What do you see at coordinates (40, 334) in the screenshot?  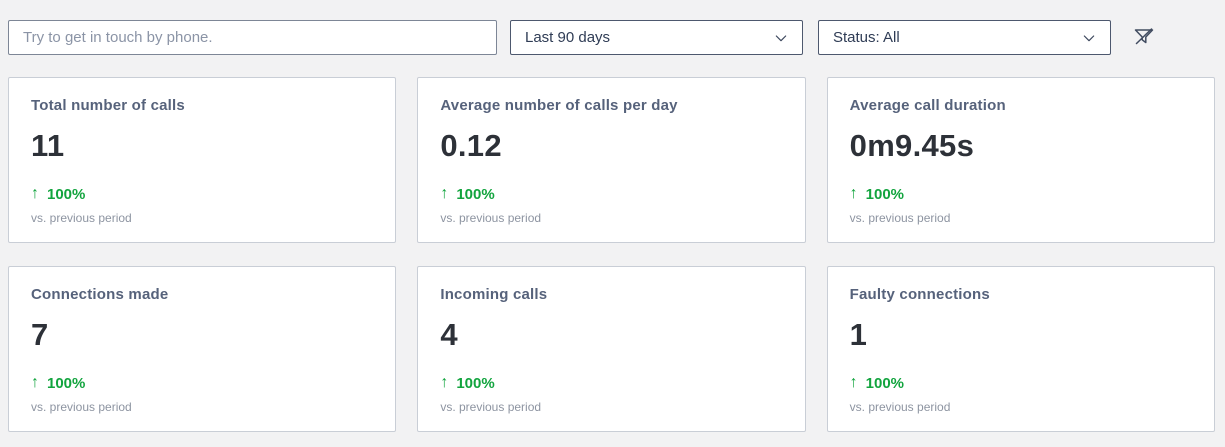 I see `stat-card-value: 7` at bounding box center [40, 334].